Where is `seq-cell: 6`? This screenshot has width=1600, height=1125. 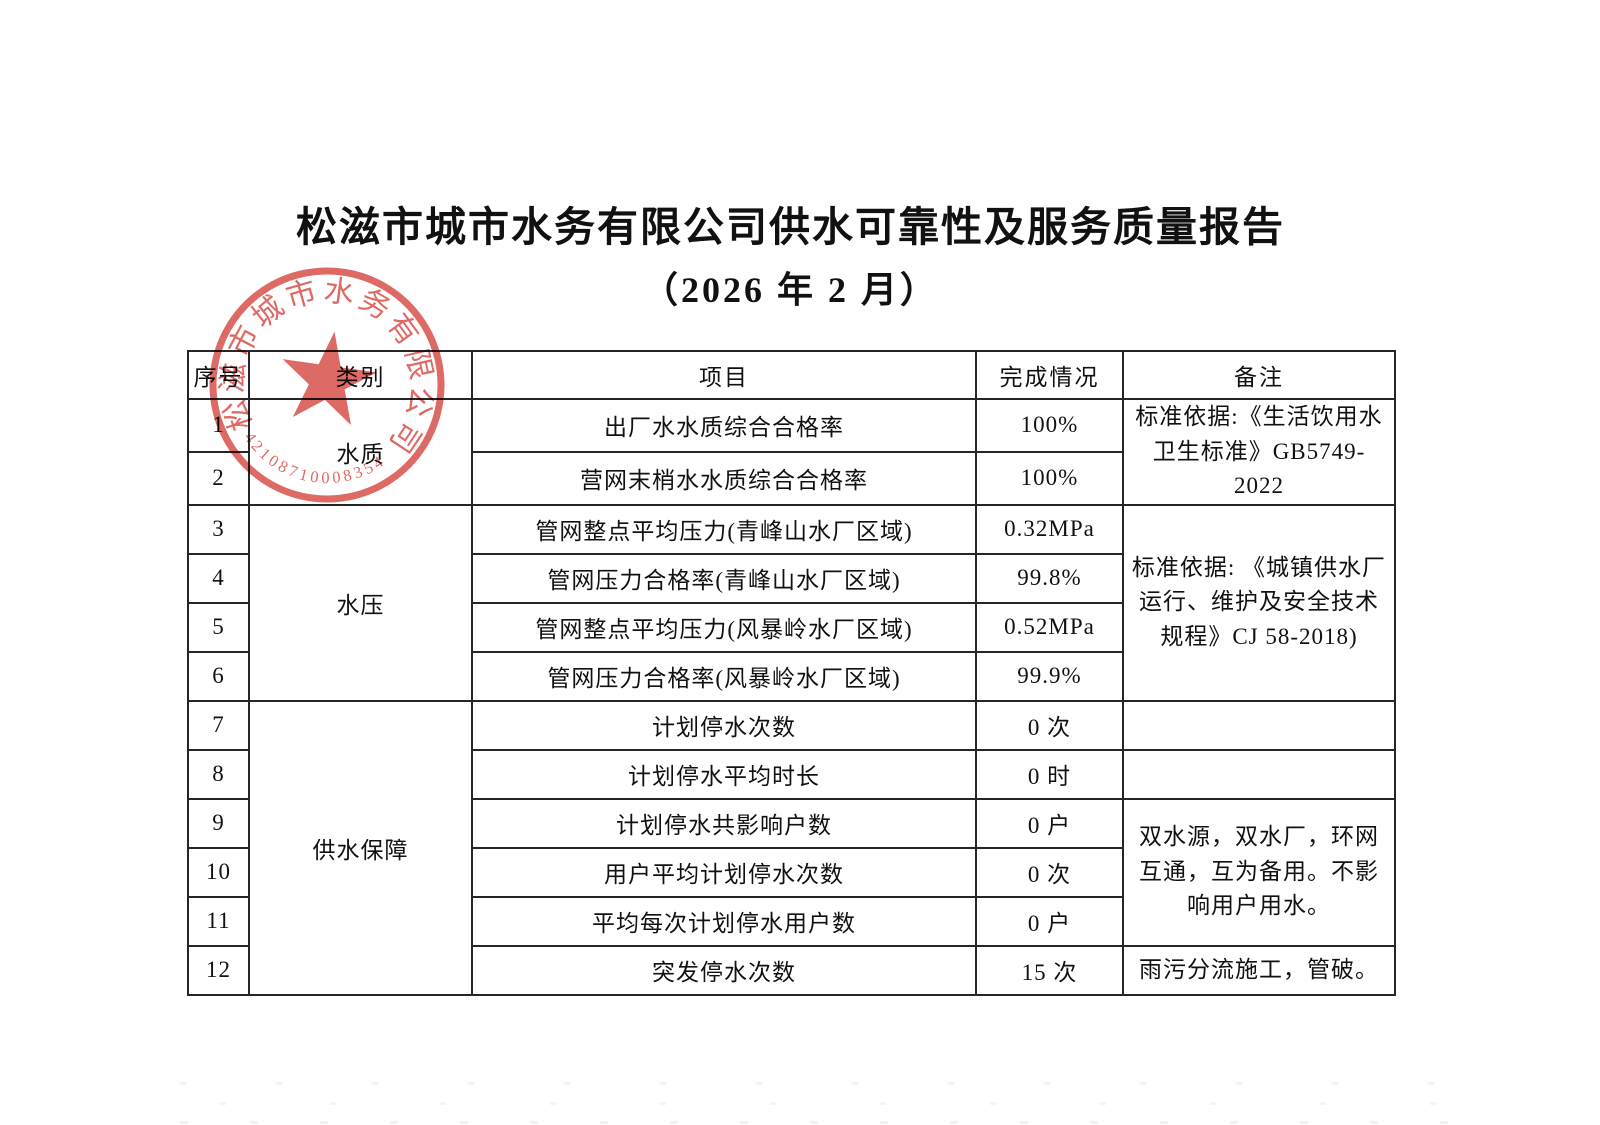
seq-cell: 6 is located at coordinates (218, 676).